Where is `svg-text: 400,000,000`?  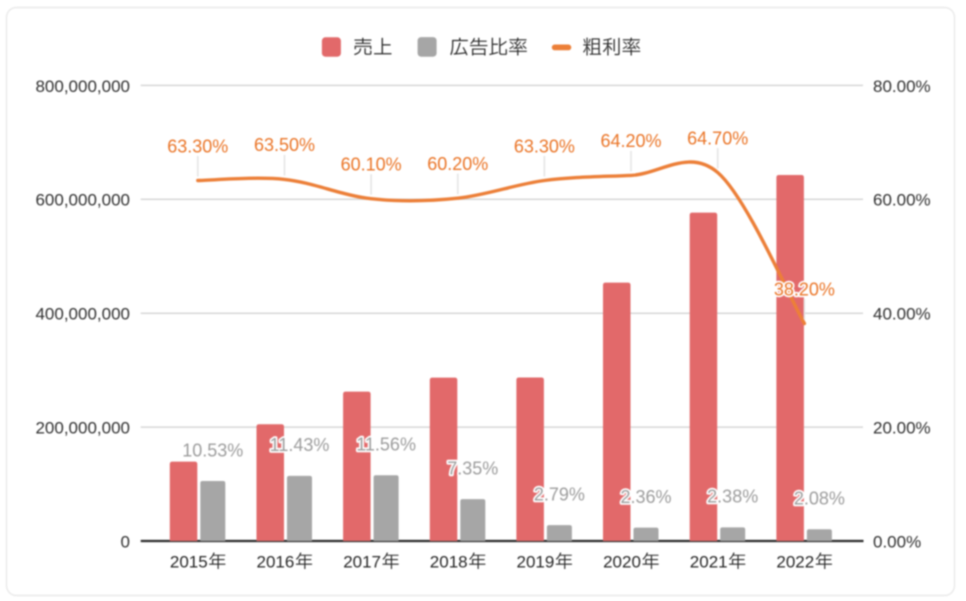
svg-text: 400,000,000 is located at coordinates (82, 314).